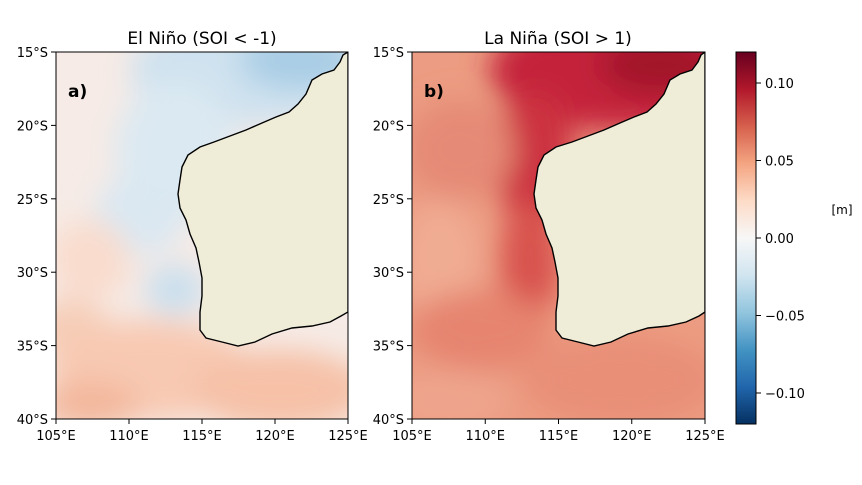 Image resolution: width=862 pixels, height=485 pixels. What do you see at coordinates (619, 199) in the screenshot?
I see `panel-b-land` at bounding box center [619, 199].